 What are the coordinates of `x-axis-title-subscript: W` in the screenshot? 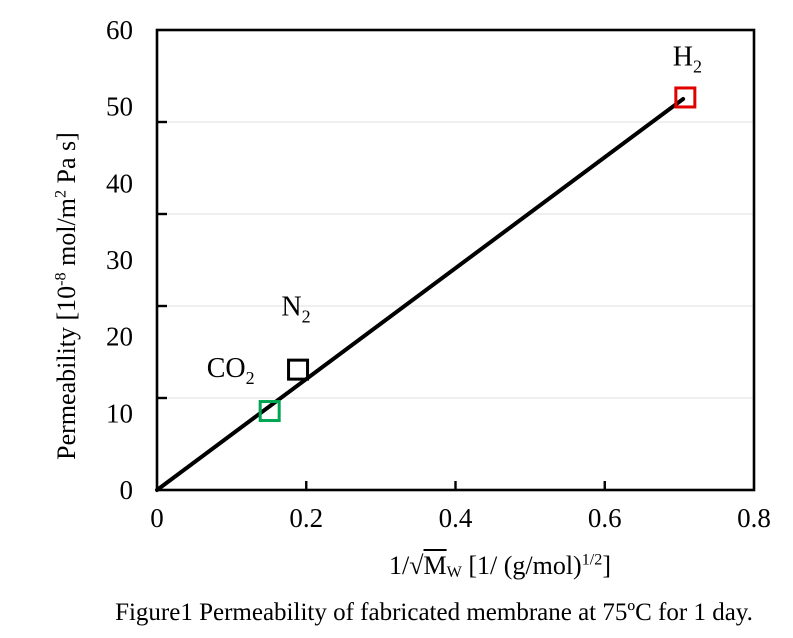 It's located at (454, 573).